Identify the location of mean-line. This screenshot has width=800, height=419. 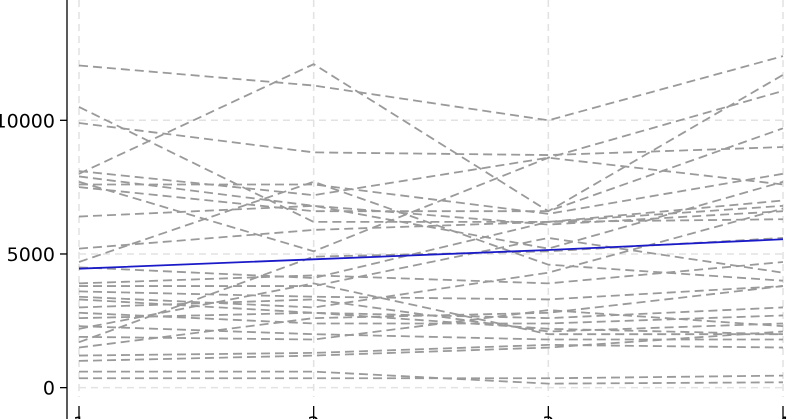
(431, 254).